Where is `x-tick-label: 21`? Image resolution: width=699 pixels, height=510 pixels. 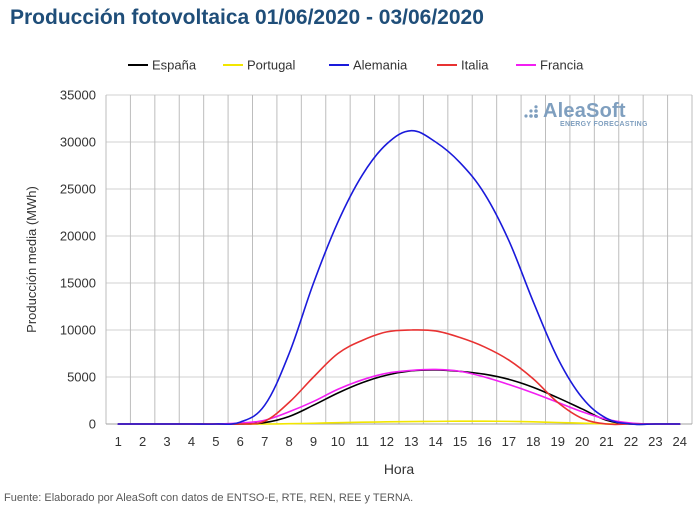
x-tick-label: 21 is located at coordinates (606, 441).